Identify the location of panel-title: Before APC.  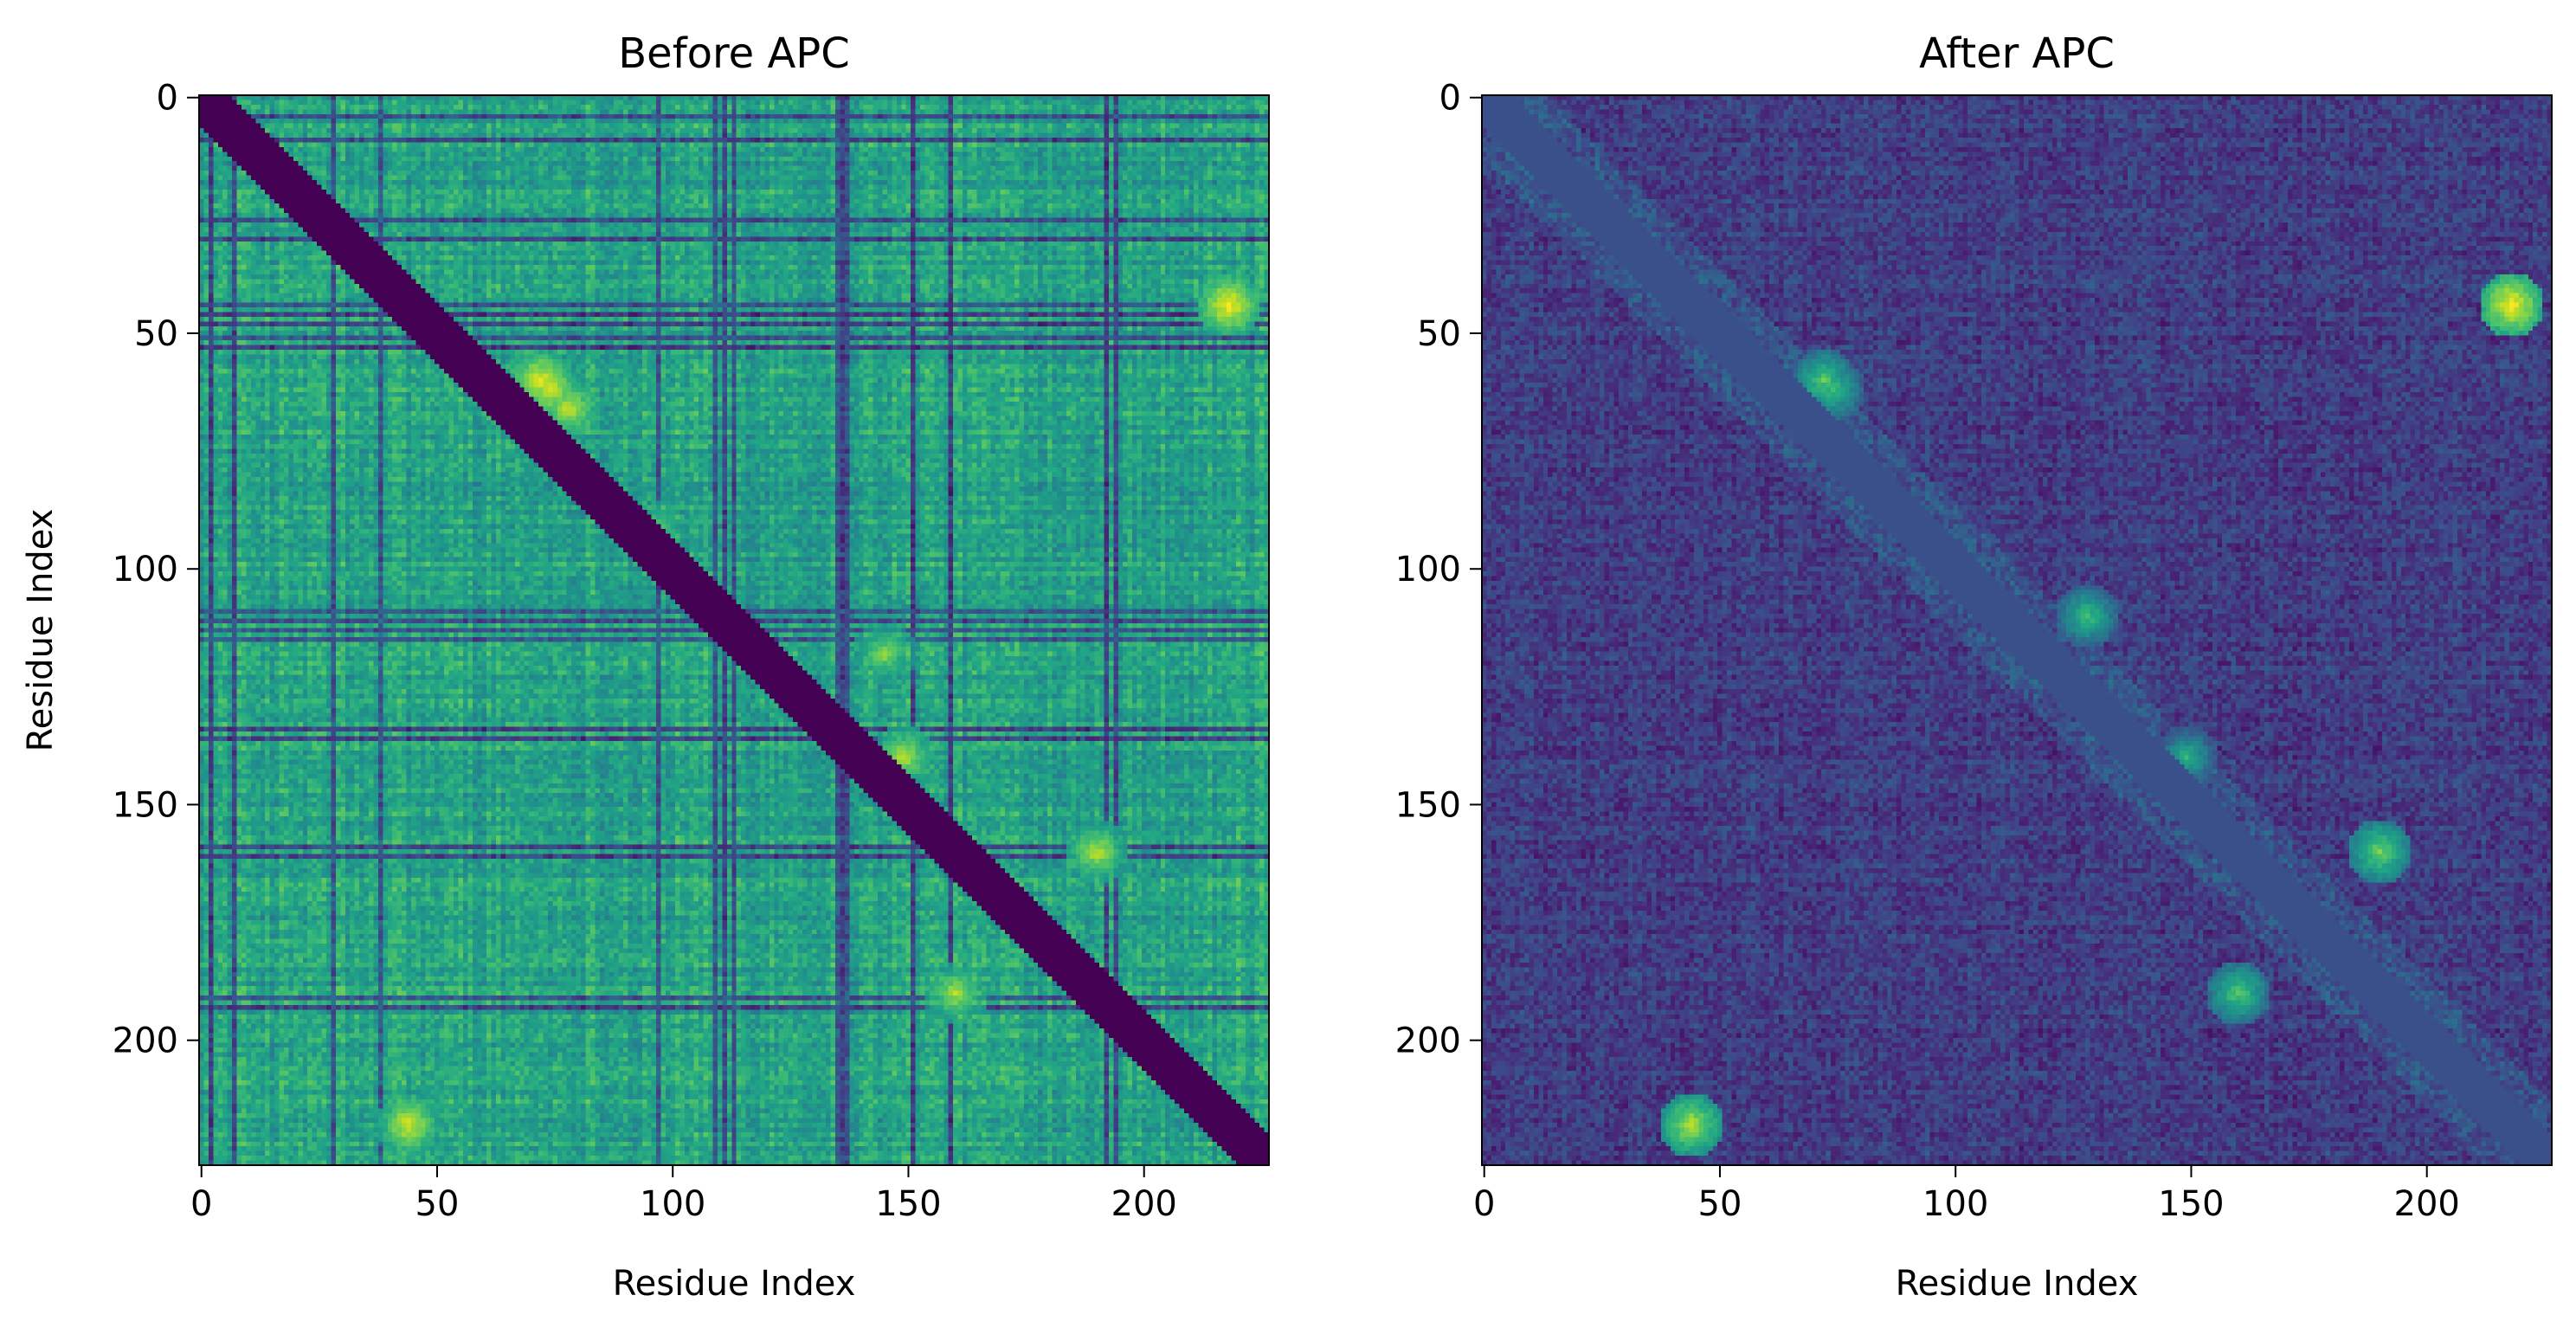
(734, 53).